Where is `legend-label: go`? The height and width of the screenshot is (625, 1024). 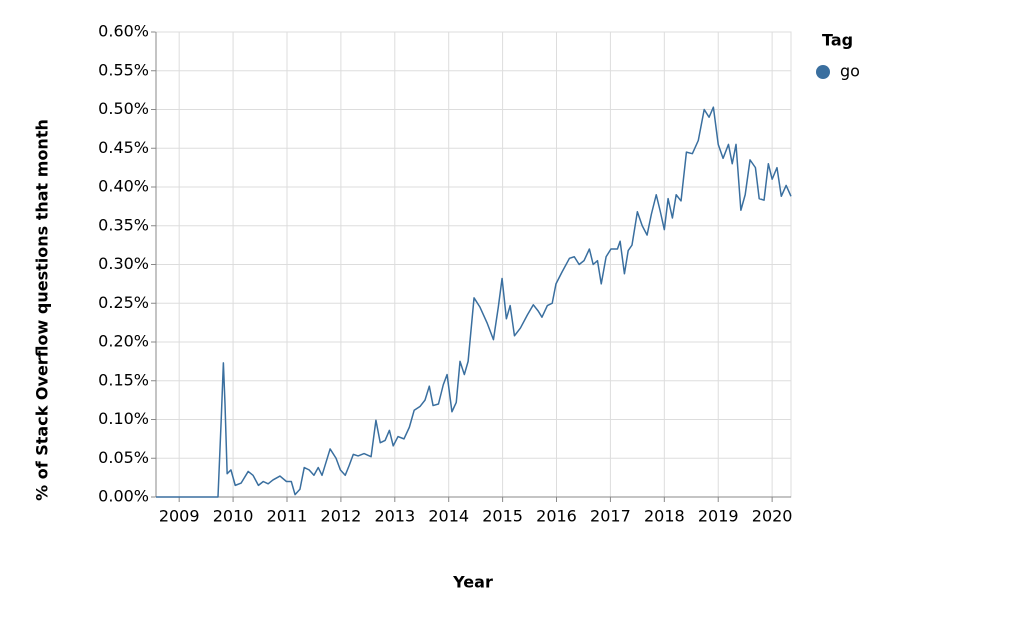 legend-label: go is located at coordinates (850, 71).